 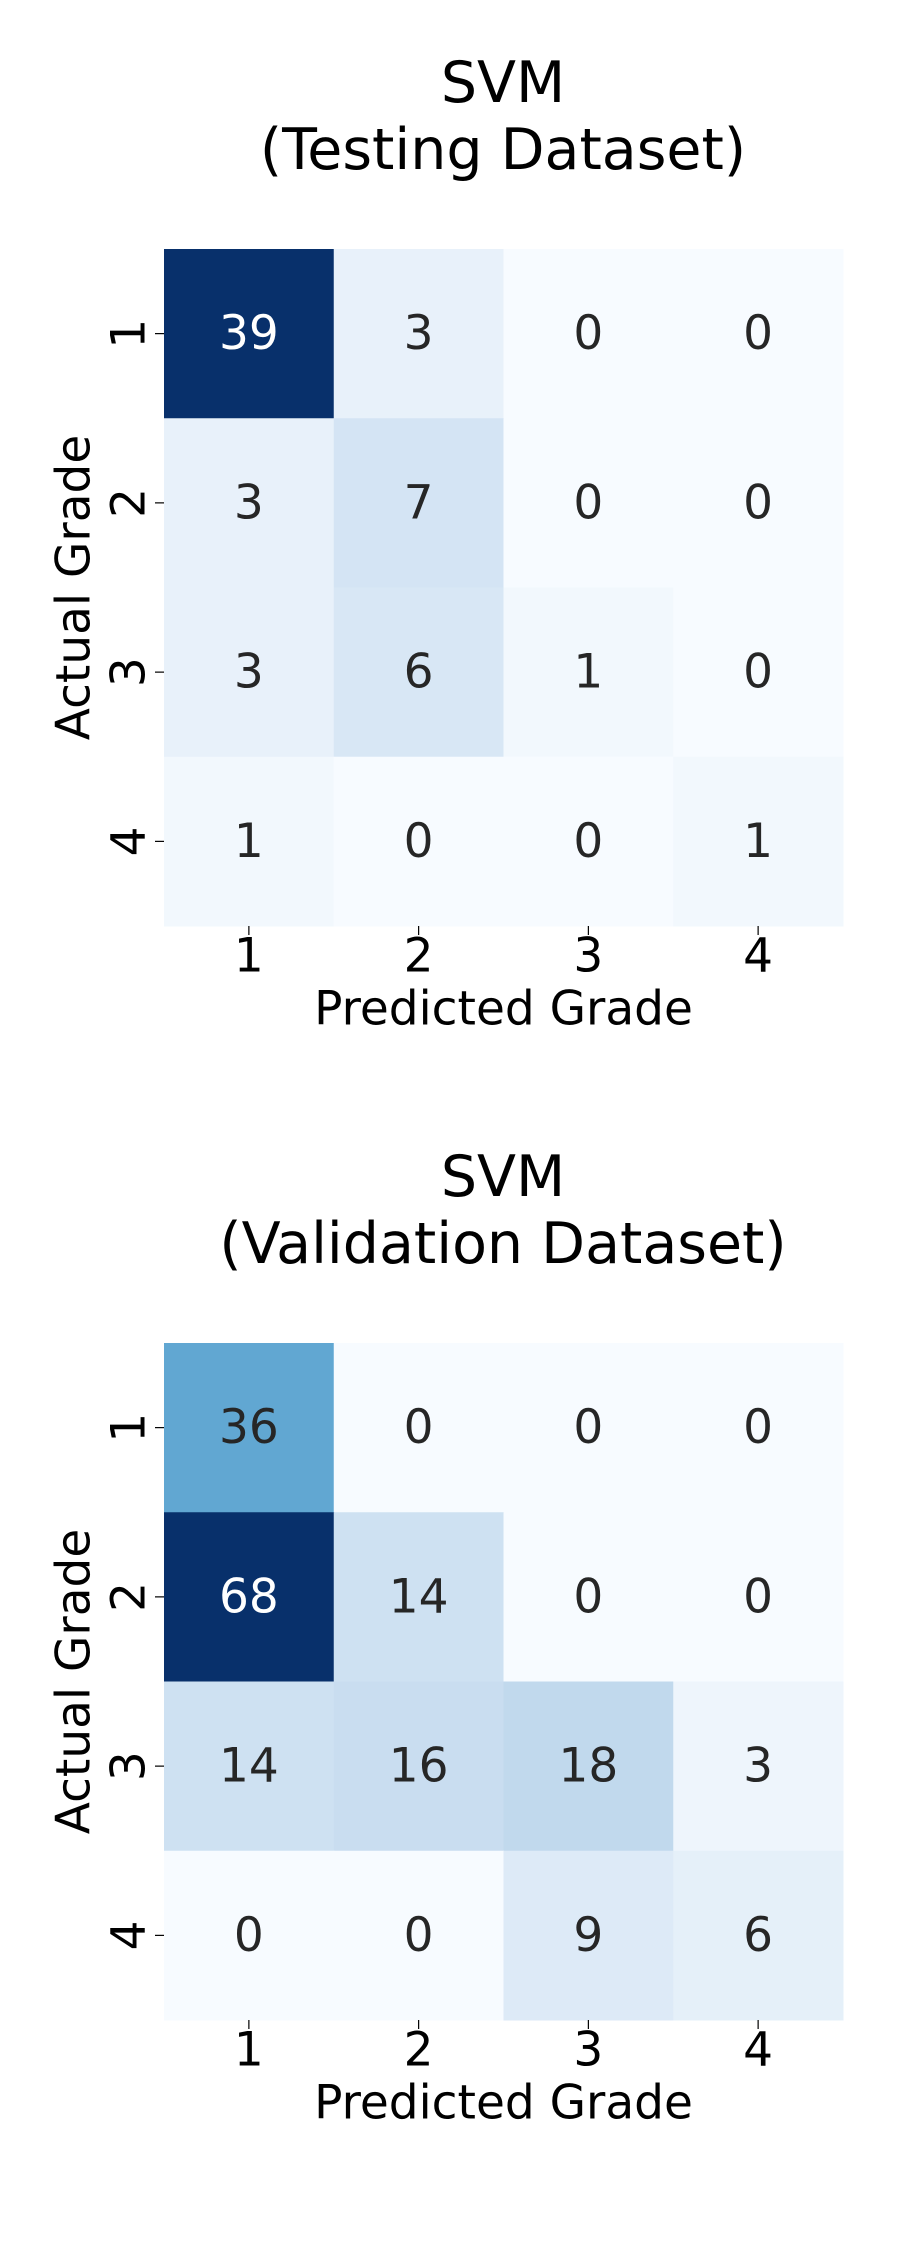 I want to click on cell-label: 16, so click(x=419, y=1766).